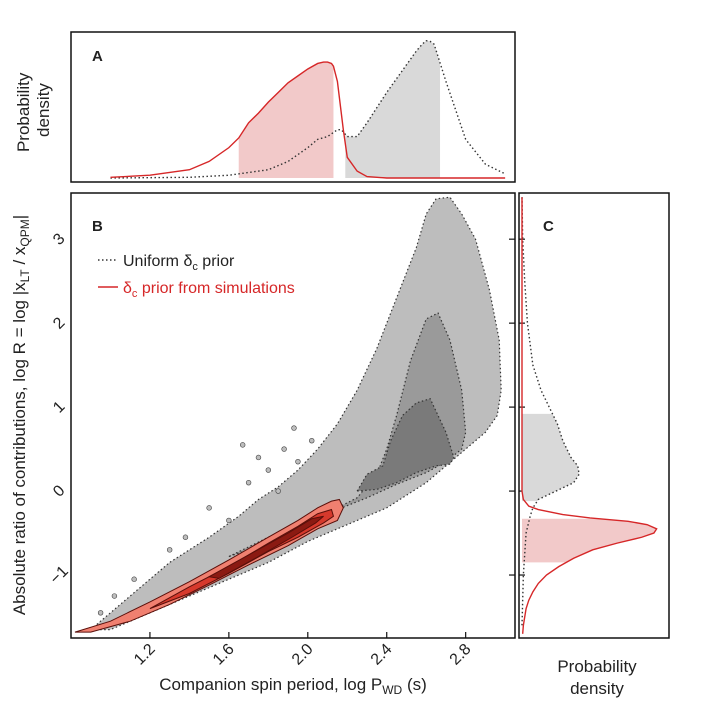 Image resolution: width=706 pixels, height=706 pixels. I want to click on region-uniform-inner, so click(405, 444).